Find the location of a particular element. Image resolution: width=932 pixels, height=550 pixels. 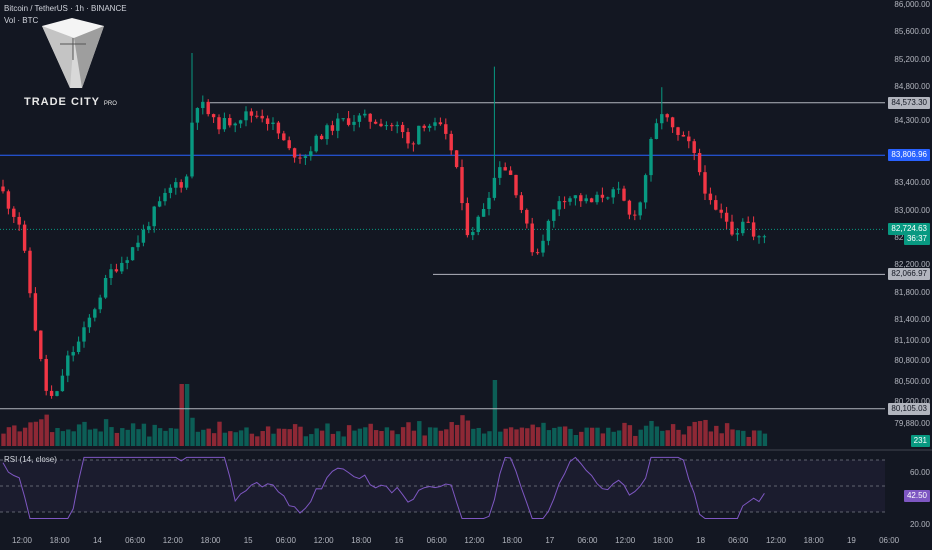

rsi-pane is located at coordinates (442, 492).